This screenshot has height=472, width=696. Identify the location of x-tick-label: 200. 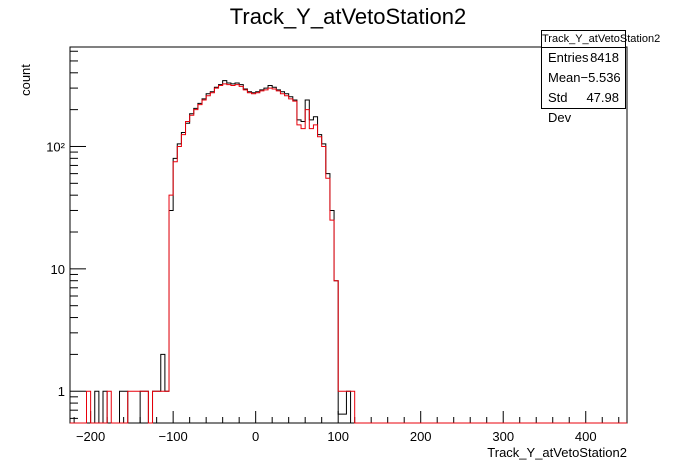
(421, 436).